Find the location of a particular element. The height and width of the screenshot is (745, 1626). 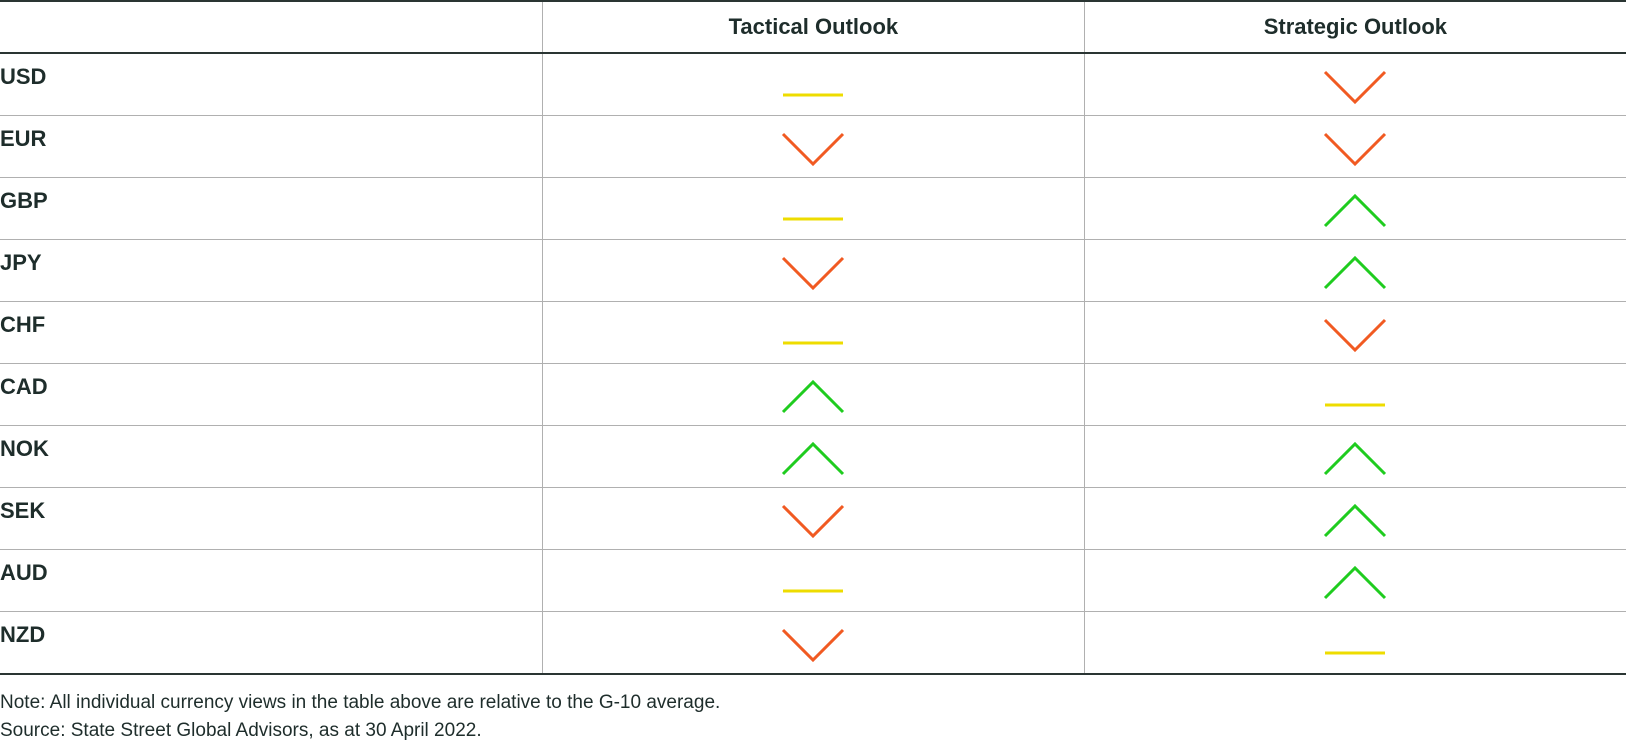

currency-label: GBP is located at coordinates (271, 208).